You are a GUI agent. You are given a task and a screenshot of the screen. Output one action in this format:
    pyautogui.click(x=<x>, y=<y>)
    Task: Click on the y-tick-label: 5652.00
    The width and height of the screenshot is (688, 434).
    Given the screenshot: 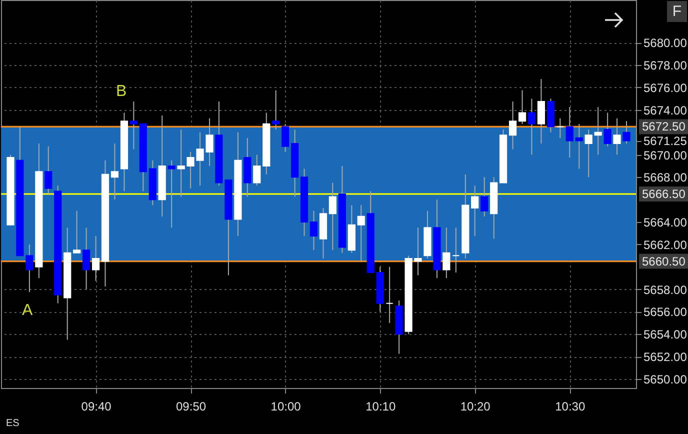 What is the action you would take?
    pyautogui.click(x=666, y=357)
    